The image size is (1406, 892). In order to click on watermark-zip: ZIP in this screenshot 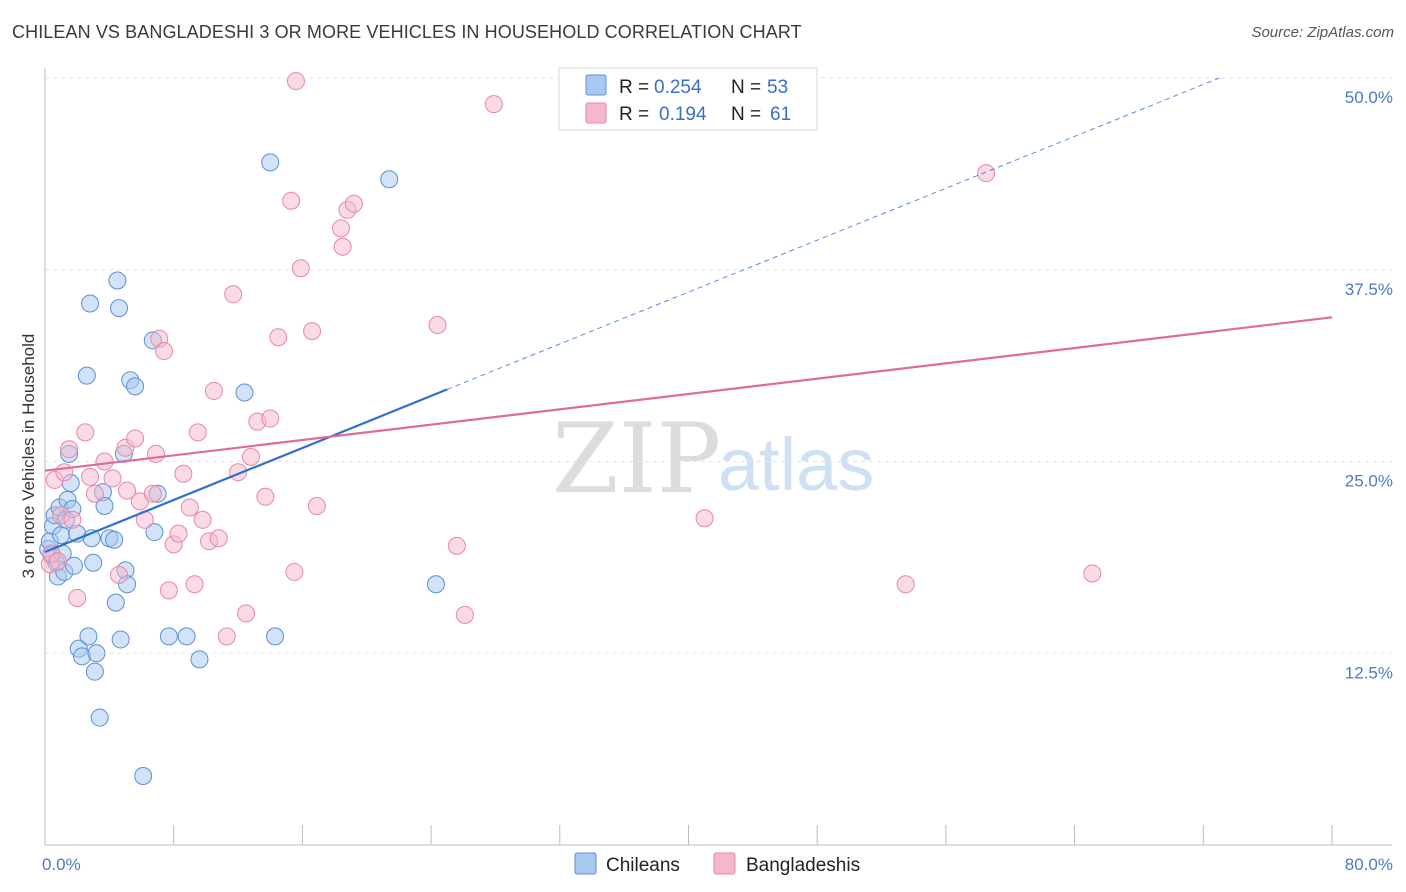, I will do `click(636, 459)`.